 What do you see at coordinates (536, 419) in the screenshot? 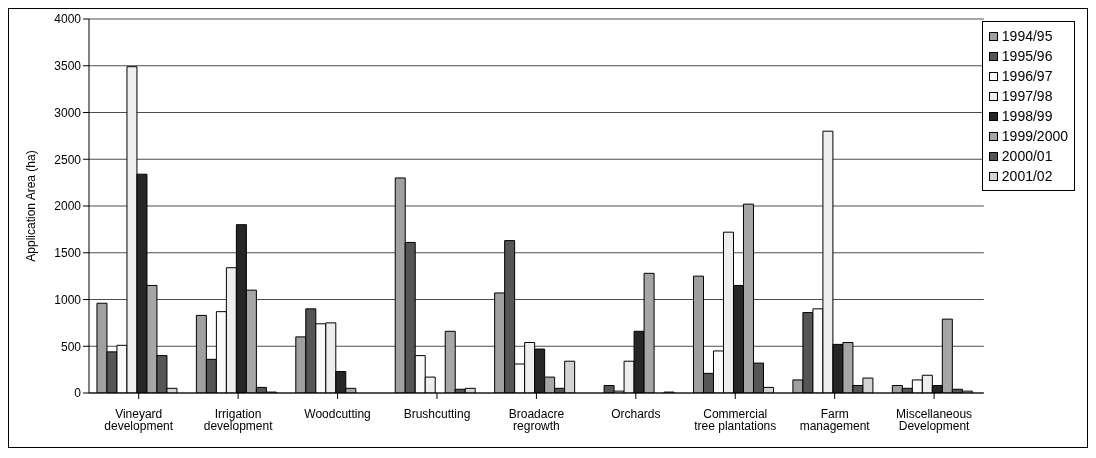
I see `x-tick-label: Broadacre regrowth` at bounding box center [536, 419].